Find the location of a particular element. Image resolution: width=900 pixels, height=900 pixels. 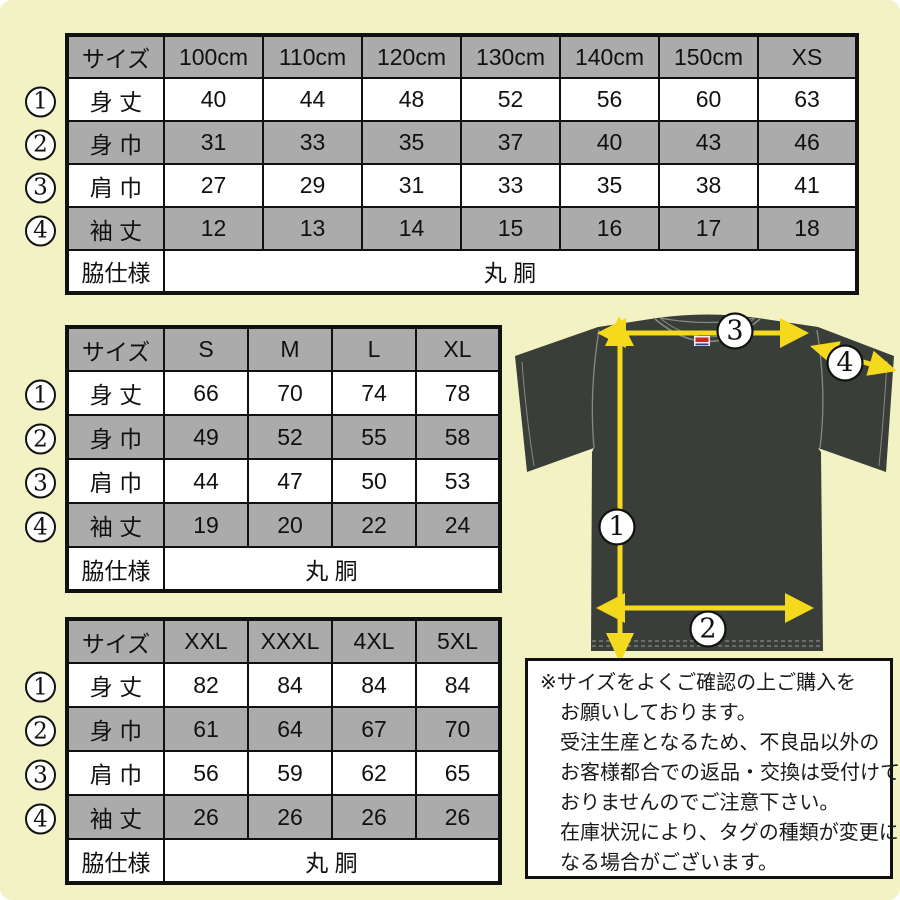

measurement-row: 身 丈 66 70 74 78 is located at coordinates (283, 393).